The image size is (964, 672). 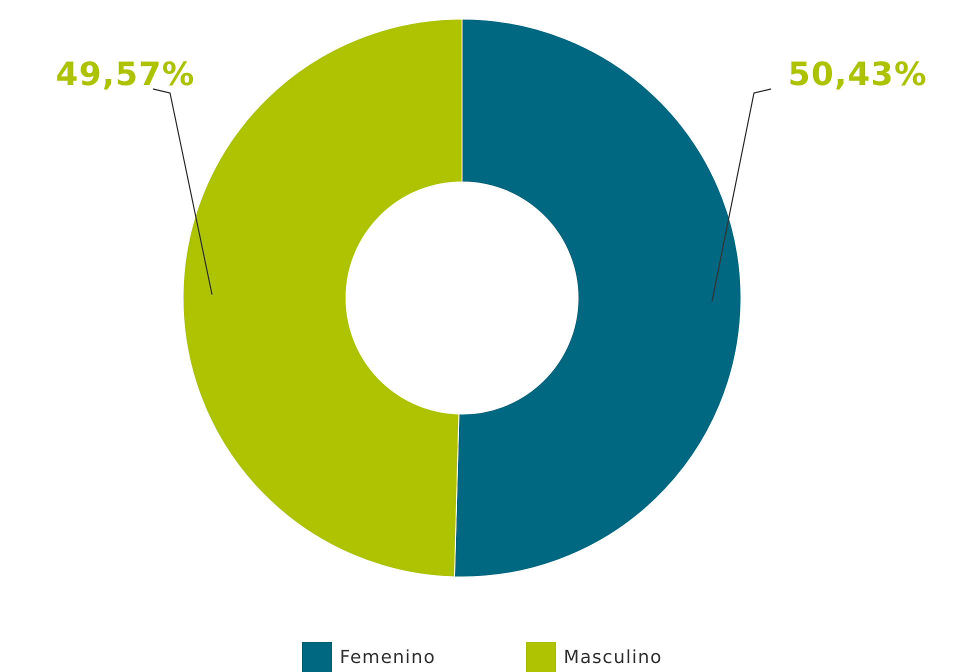 I want to click on data-label: 49,57%, so click(x=126, y=74).